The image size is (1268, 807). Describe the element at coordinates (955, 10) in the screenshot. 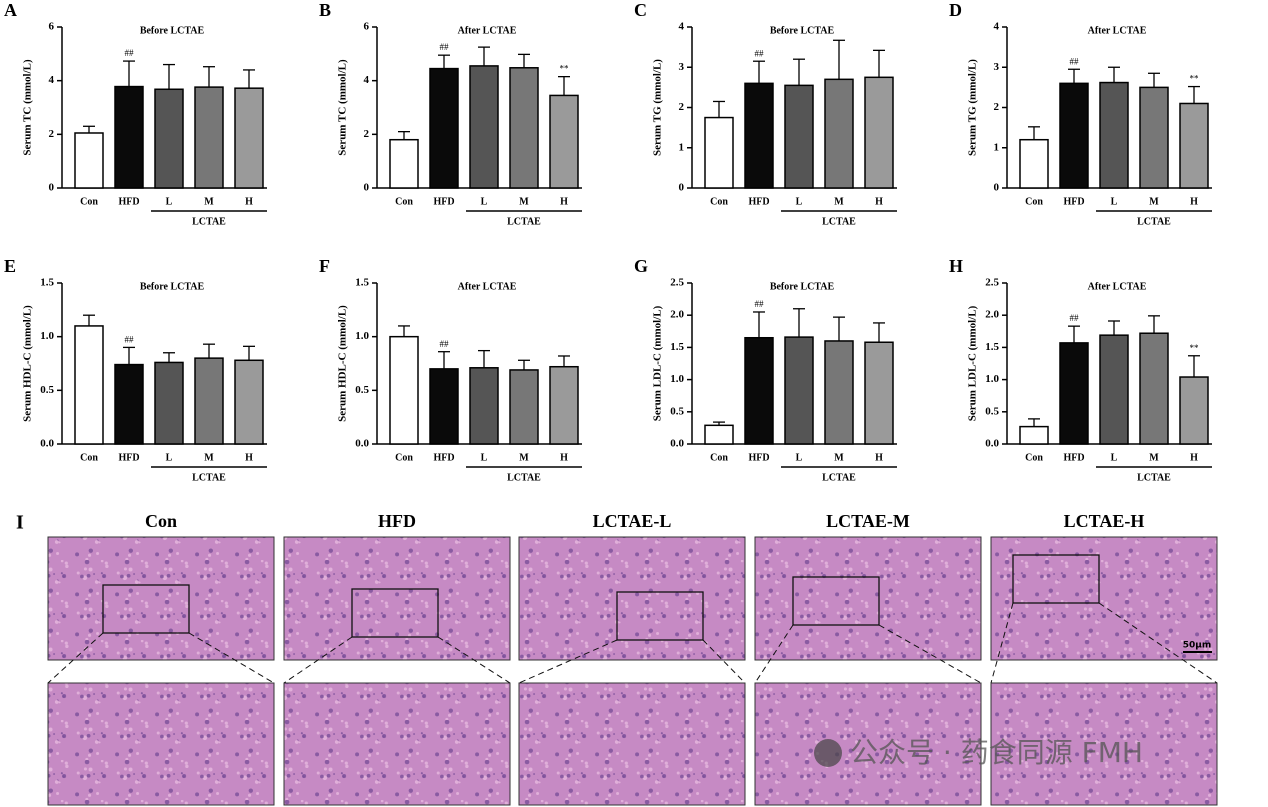

I see `panel-label: D` at that location.